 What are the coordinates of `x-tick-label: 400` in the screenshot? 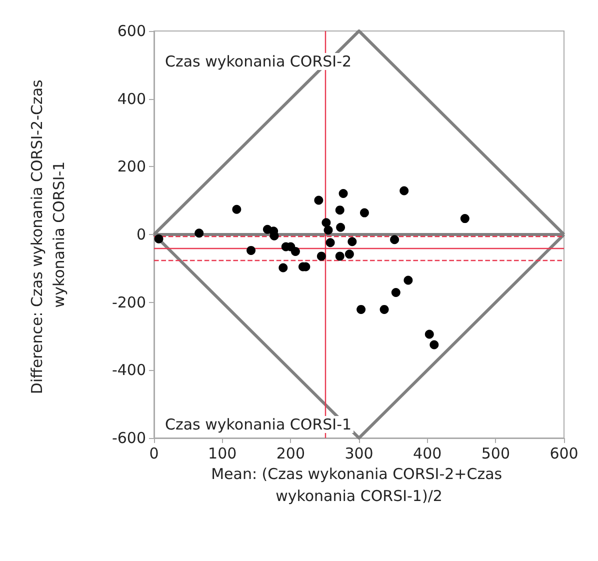 It's located at (427, 453).